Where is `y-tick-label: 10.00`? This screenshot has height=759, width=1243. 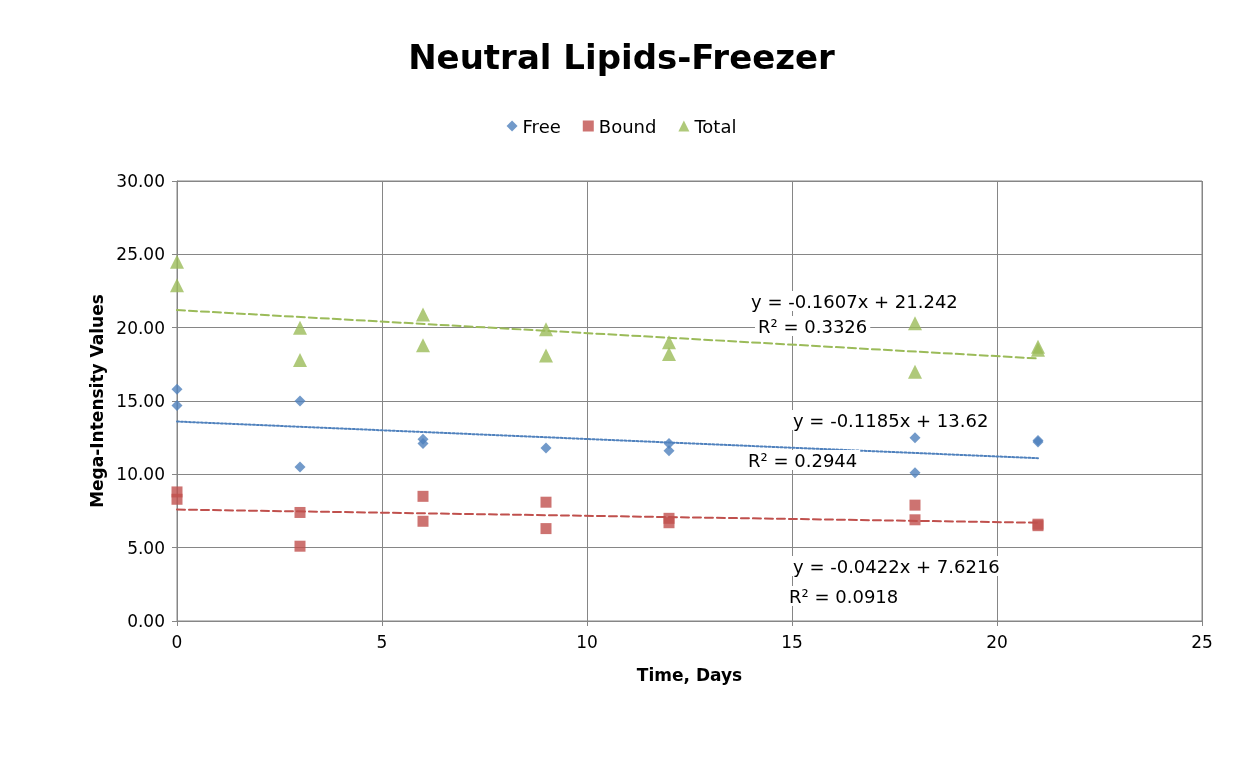 y-tick-label: 10.00 is located at coordinates (140, 474).